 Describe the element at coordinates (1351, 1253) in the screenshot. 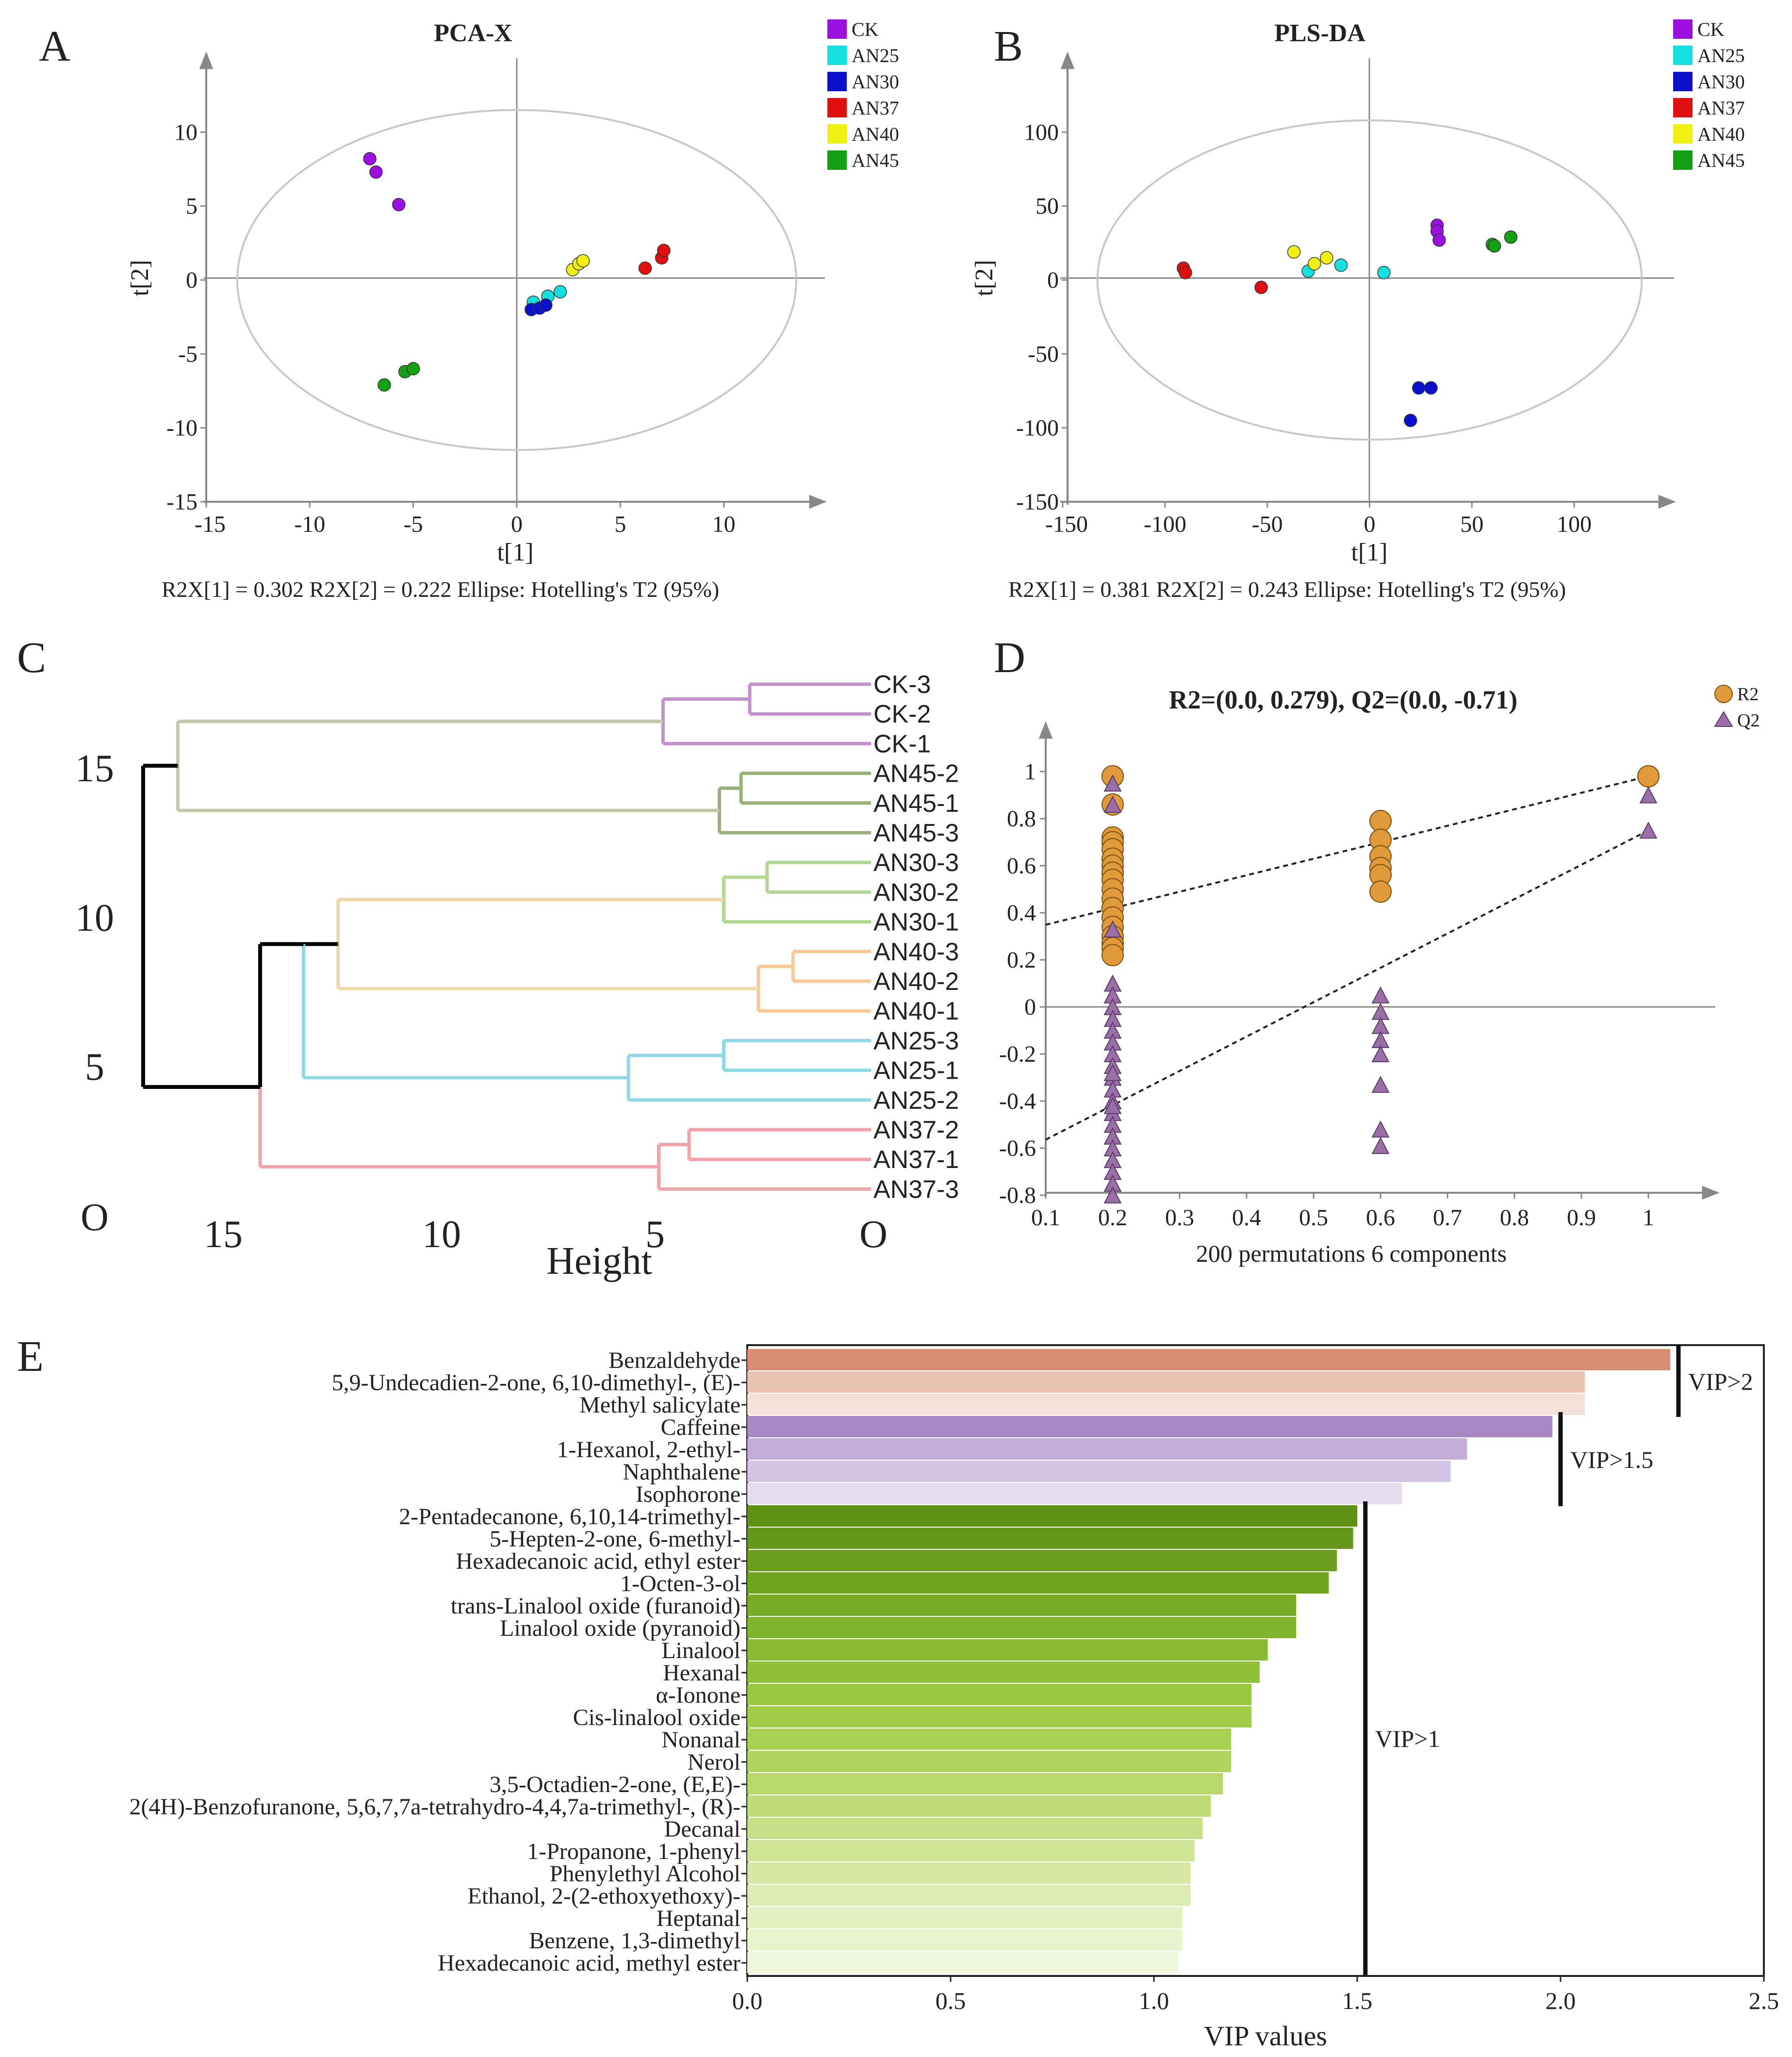

I see `panel-d-xlabel: 200 permutations 6 components` at that location.